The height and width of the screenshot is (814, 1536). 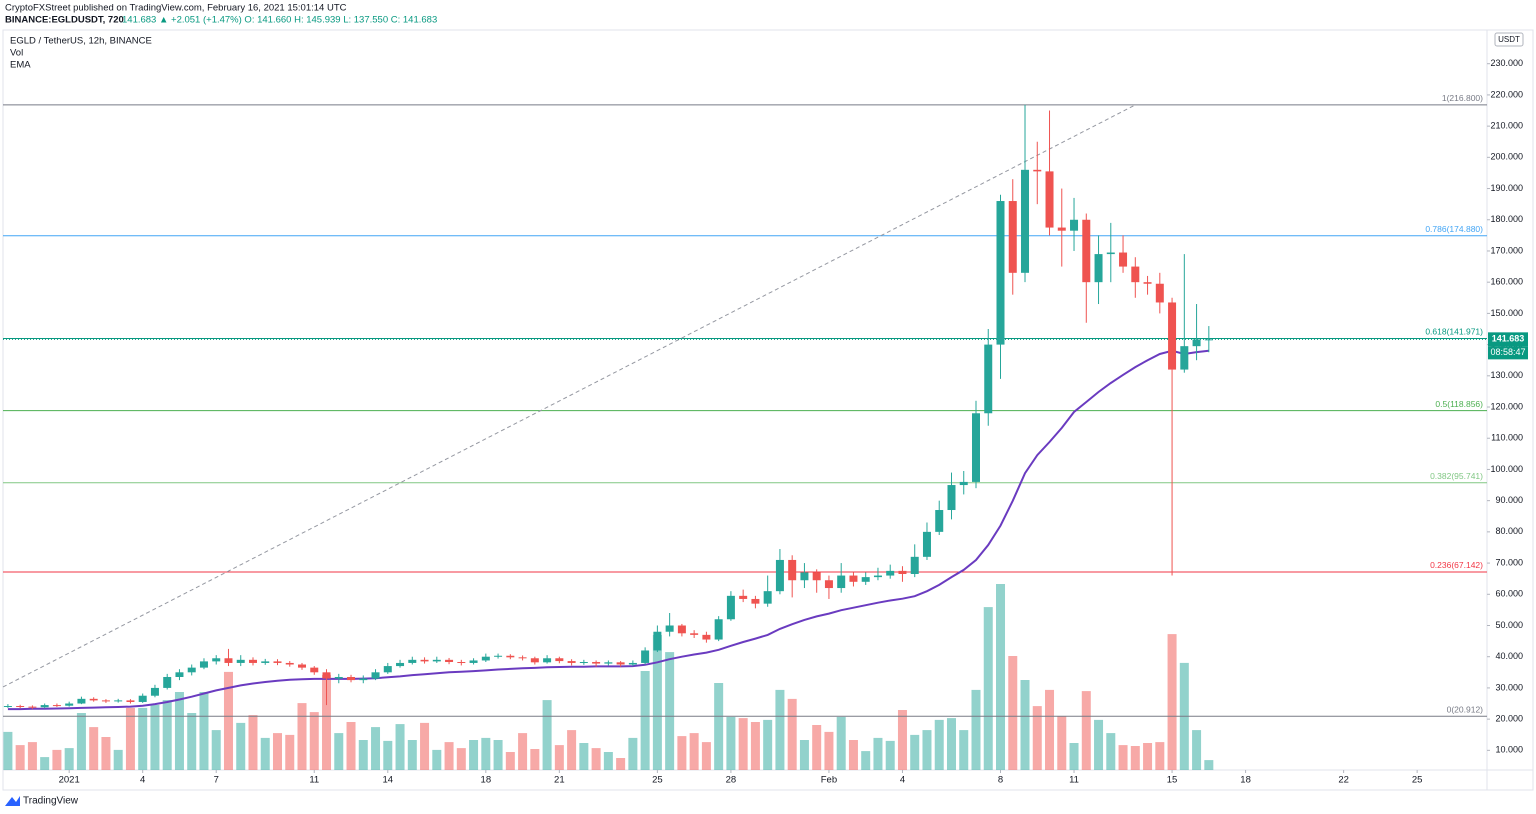 What do you see at coordinates (1454, 332) in the screenshot?
I see `fib-label: 0.618(141.971)` at bounding box center [1454, 332].